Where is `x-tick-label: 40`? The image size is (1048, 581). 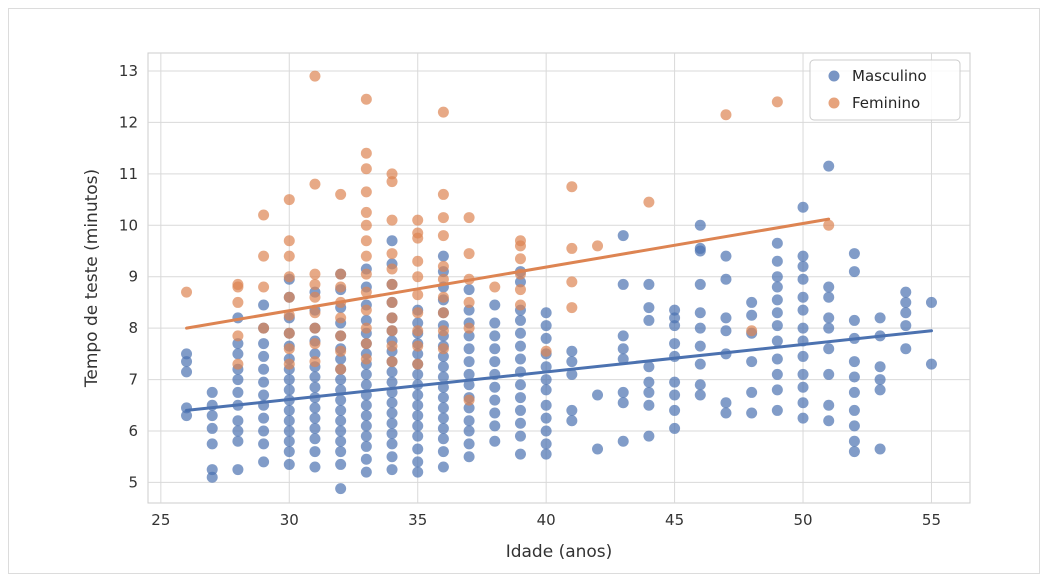
x-tick-label: 40 is located at coordinates (546, 520).